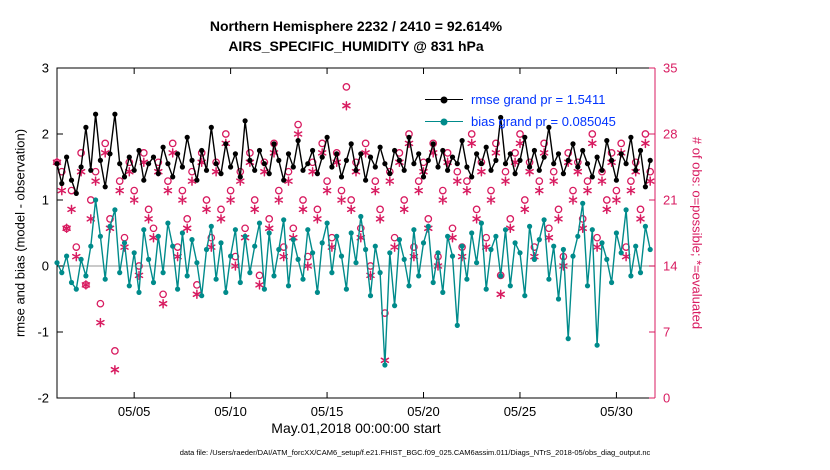 This screenshot has width=830, height=470. Describe the element at coordinates (230, 411) in the screenshot. I see `svg-text: 05/10` at that location.